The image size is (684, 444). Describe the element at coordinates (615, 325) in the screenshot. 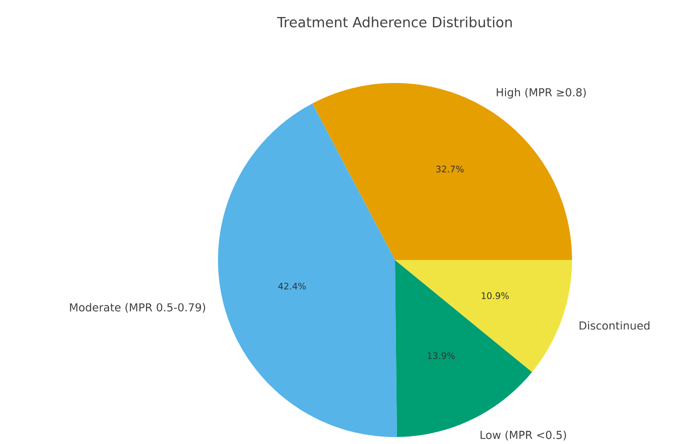

I see `slice-label: Discontinued` at that location.